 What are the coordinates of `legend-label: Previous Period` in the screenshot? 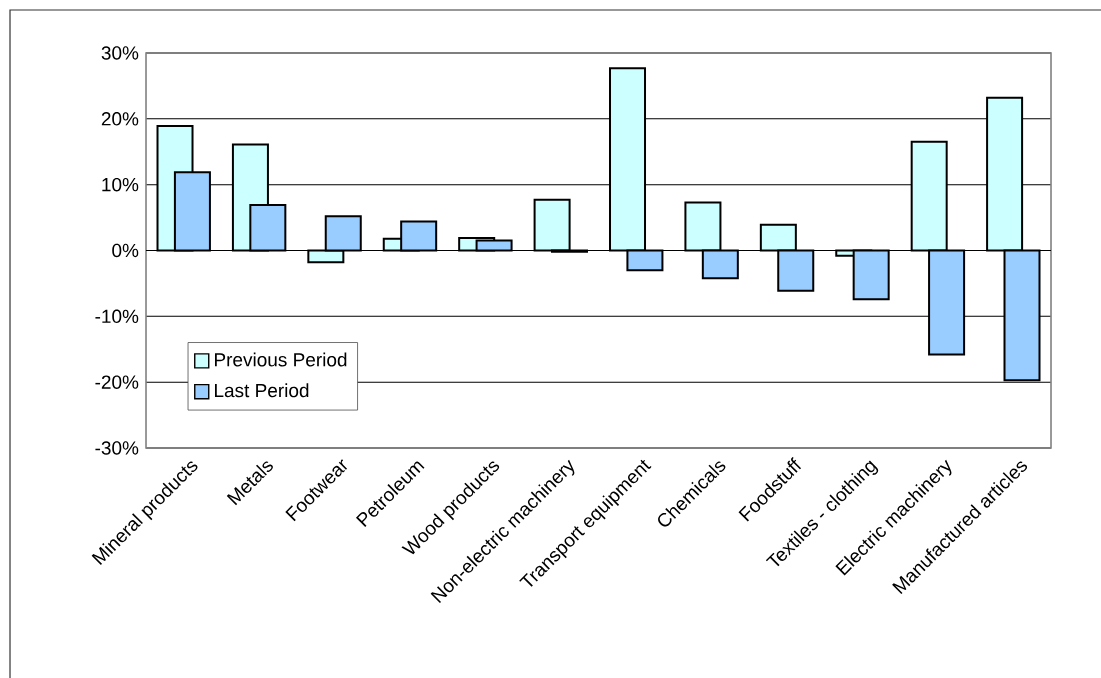 It's located at (281, 359).